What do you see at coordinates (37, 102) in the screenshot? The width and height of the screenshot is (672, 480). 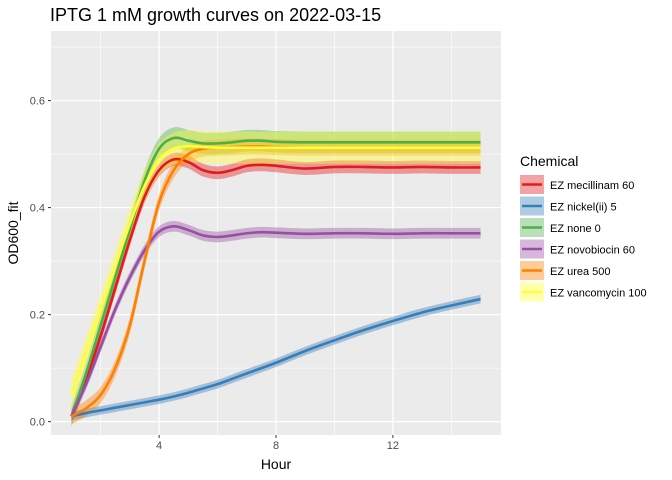 I see `y-tick-label: 0.6` at bounding box center [37, 102].